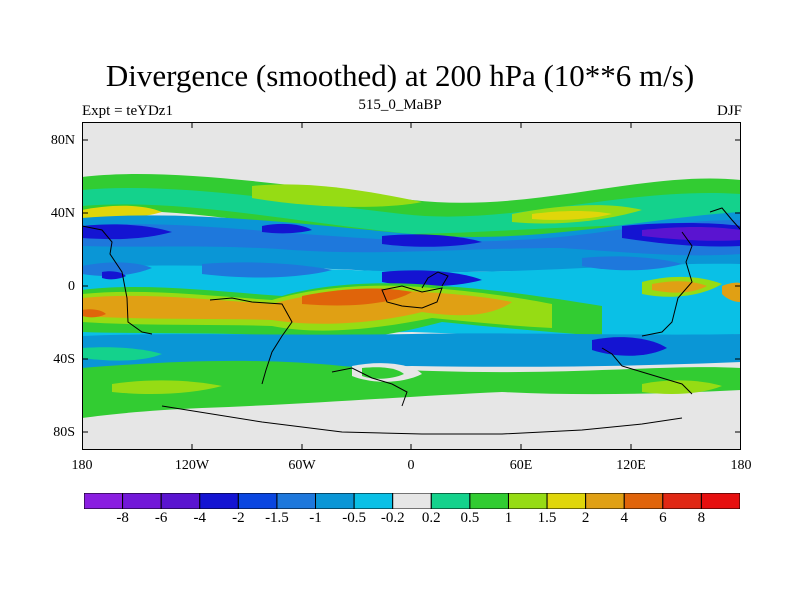 The width and height of the screenshot is (800, 600). Describe the element at coordinates (64, 432) in the screenshot. I see `y-tick-label: 80S` at that location.